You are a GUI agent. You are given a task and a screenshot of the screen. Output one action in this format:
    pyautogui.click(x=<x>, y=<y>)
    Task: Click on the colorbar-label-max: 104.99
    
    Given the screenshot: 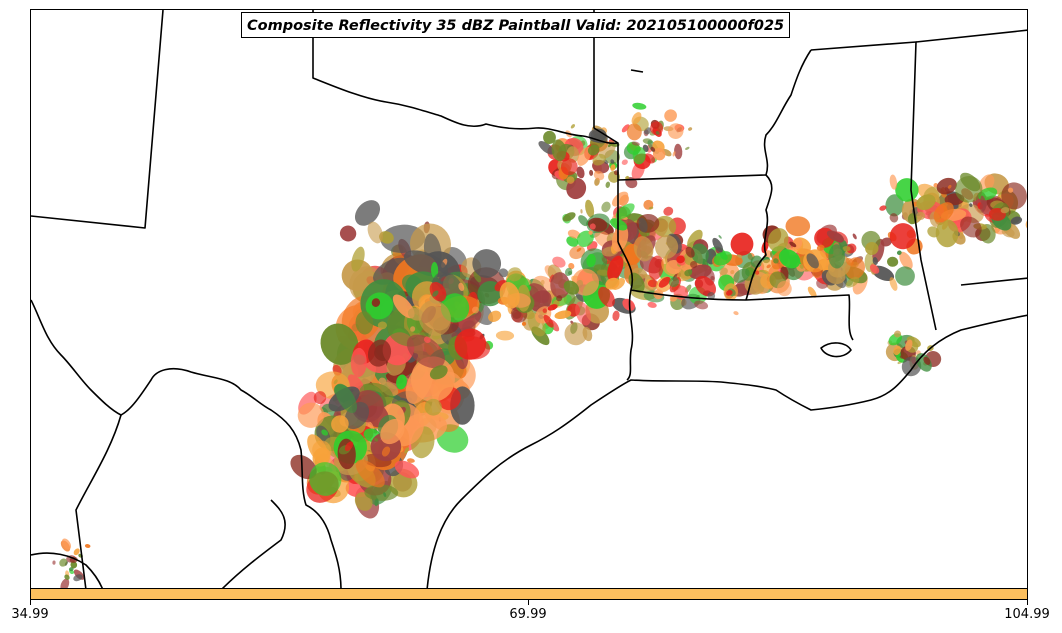 What is the action you would take?
    pyautogui.click(x=1027, y=614)
    